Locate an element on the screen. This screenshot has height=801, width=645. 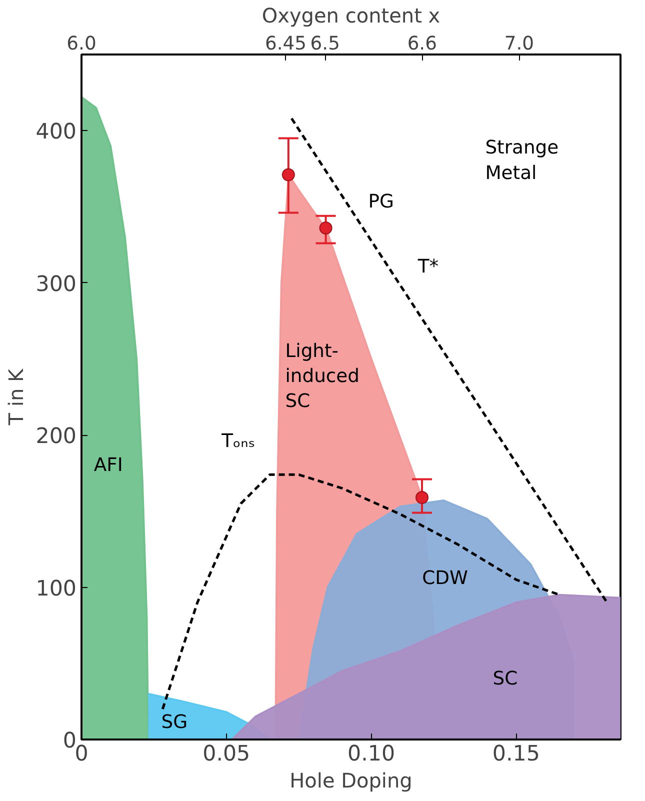
annotation: Strange Metal is located at coordinates (522, 161).